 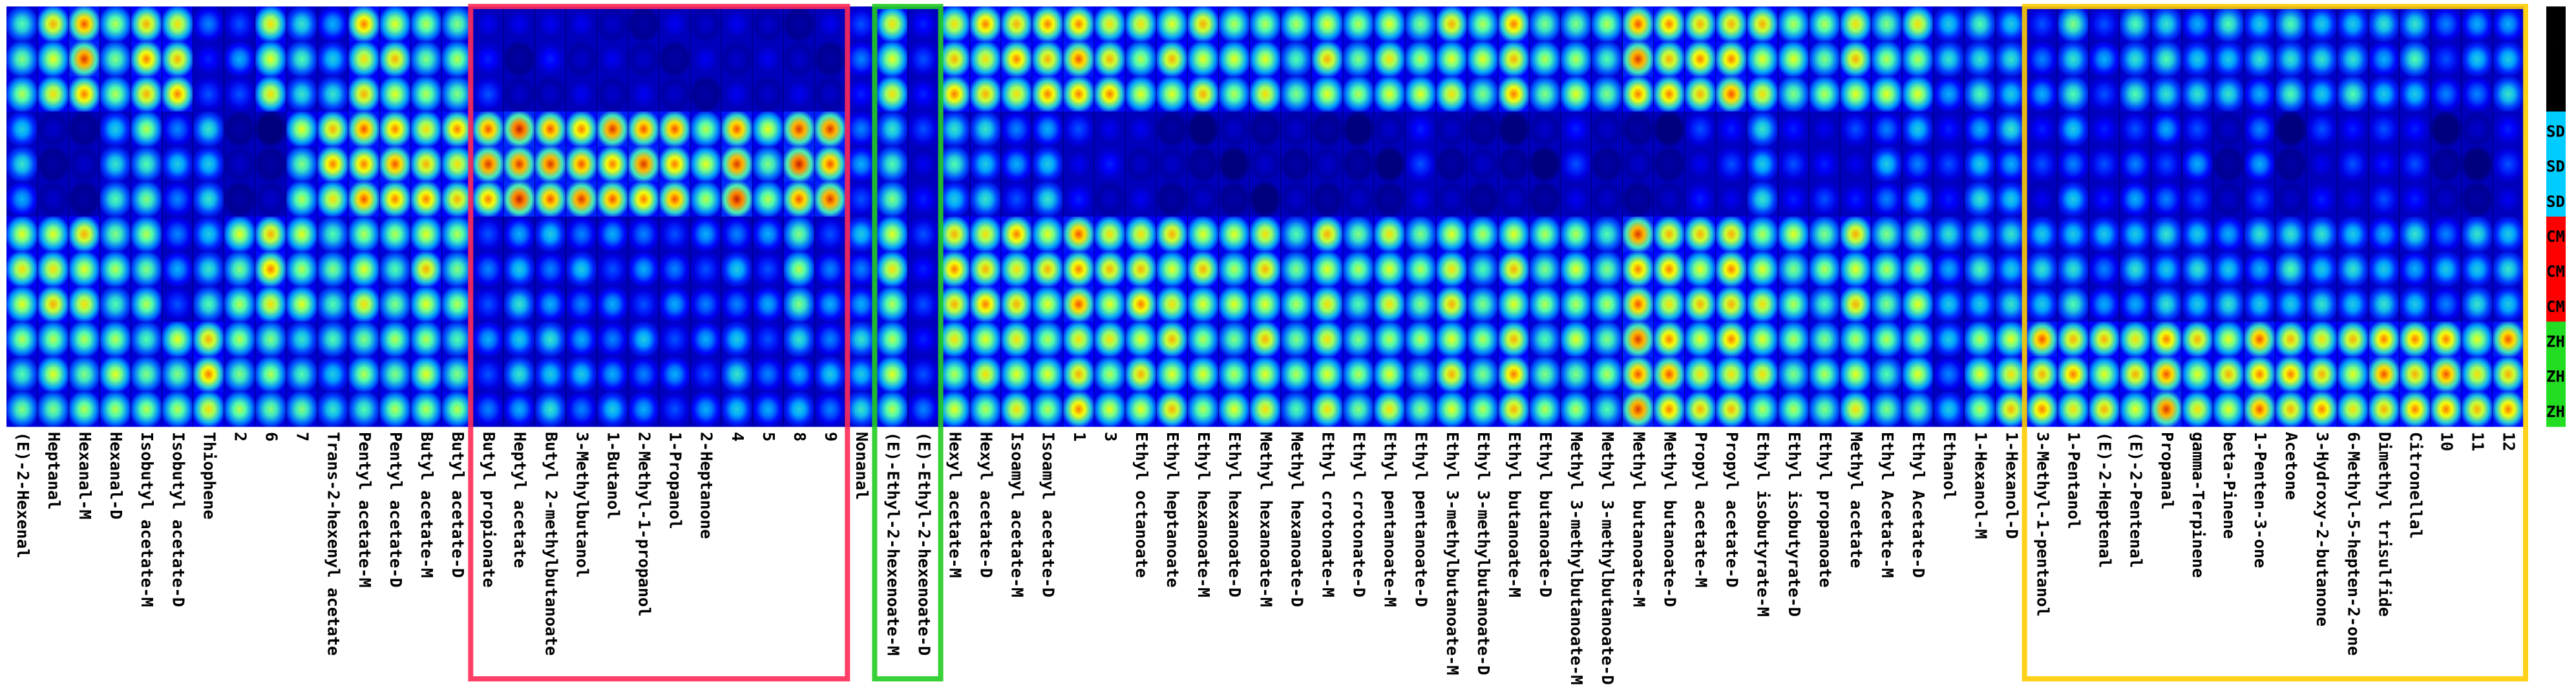 What do you see at coordinates (2229, 485) in the screenshot?
I see `column-label: beta-Pinene` at bounding box center [2229, 485].